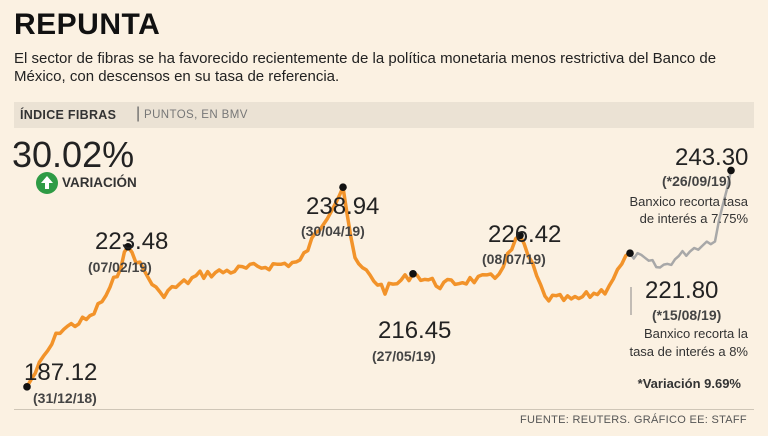 The width and height of the screenshot is (768, 436). Describe the element at coordinates (342, 206) in the screenshot. I see `value-label-p3: 238.94` at that location.